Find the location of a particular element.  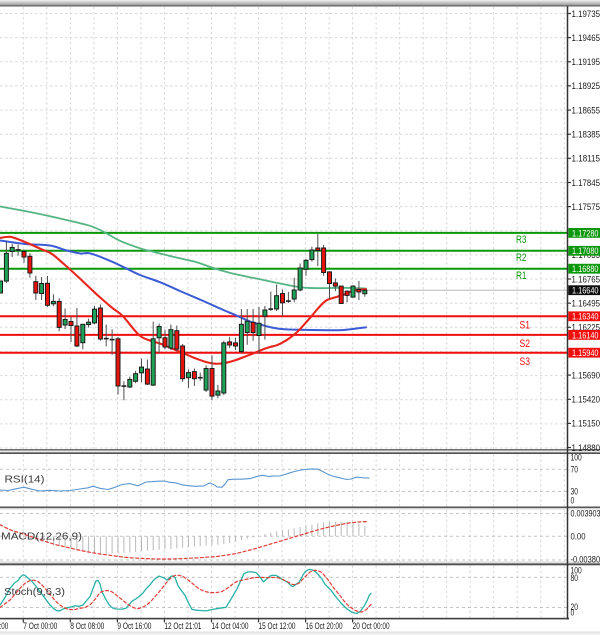

svg-text: 20 Oct 00:00 is located at coordinates (371, 626).